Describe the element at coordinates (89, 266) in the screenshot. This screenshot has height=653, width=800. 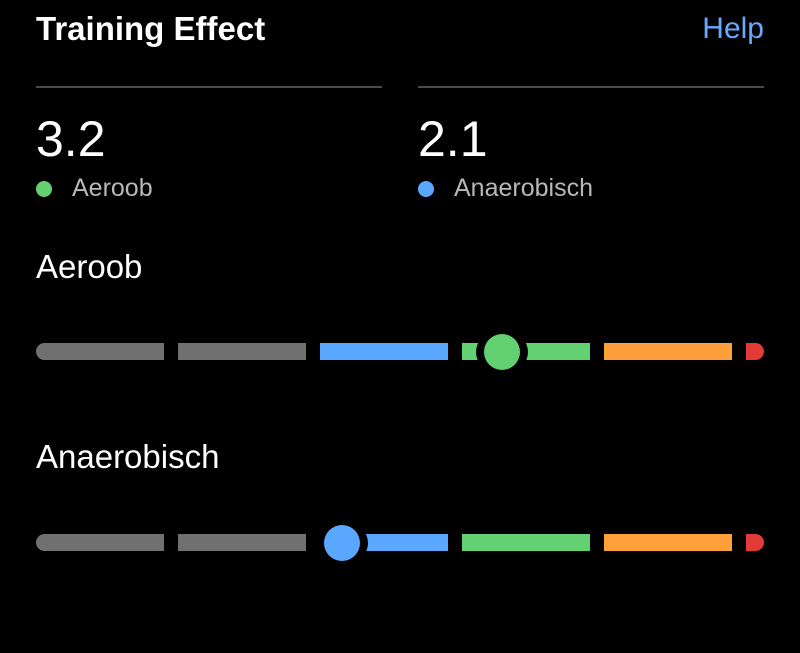
I see `aerobic-section-title: Aeroob` at that location.